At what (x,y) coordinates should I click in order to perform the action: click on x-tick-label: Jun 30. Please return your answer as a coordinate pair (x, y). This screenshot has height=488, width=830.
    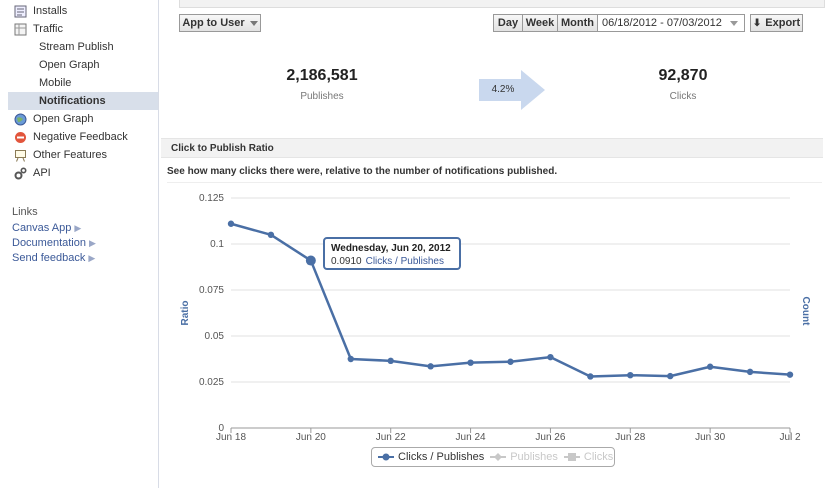
    Looking at the image, I should click on (710, 437).